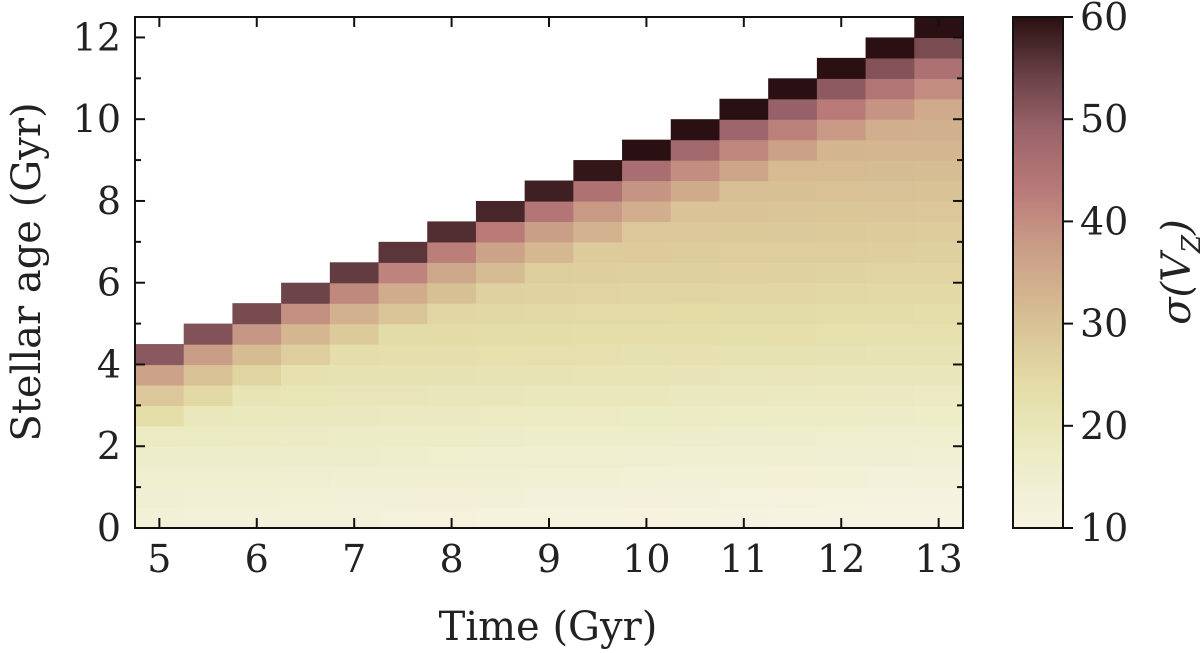  I want to click on y-tick-label: 4, so click(109, 364).